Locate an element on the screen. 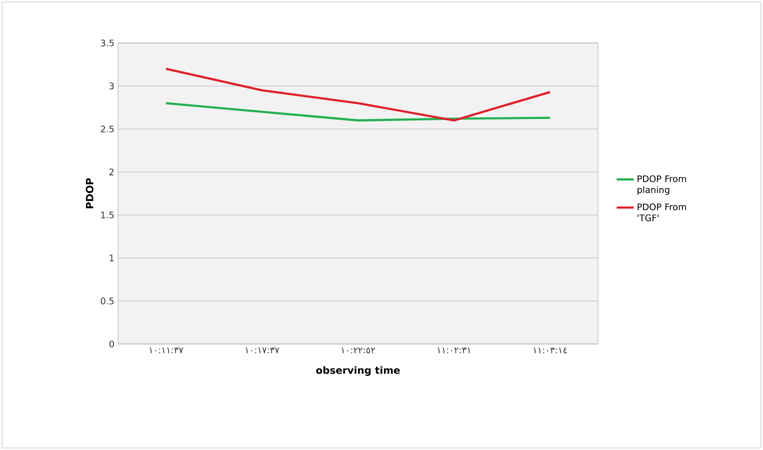 The width and height of the screenshot is (763, 450). x-tick-label: ١٠:١٧:٣٧ is located at coordinates (263, 351).